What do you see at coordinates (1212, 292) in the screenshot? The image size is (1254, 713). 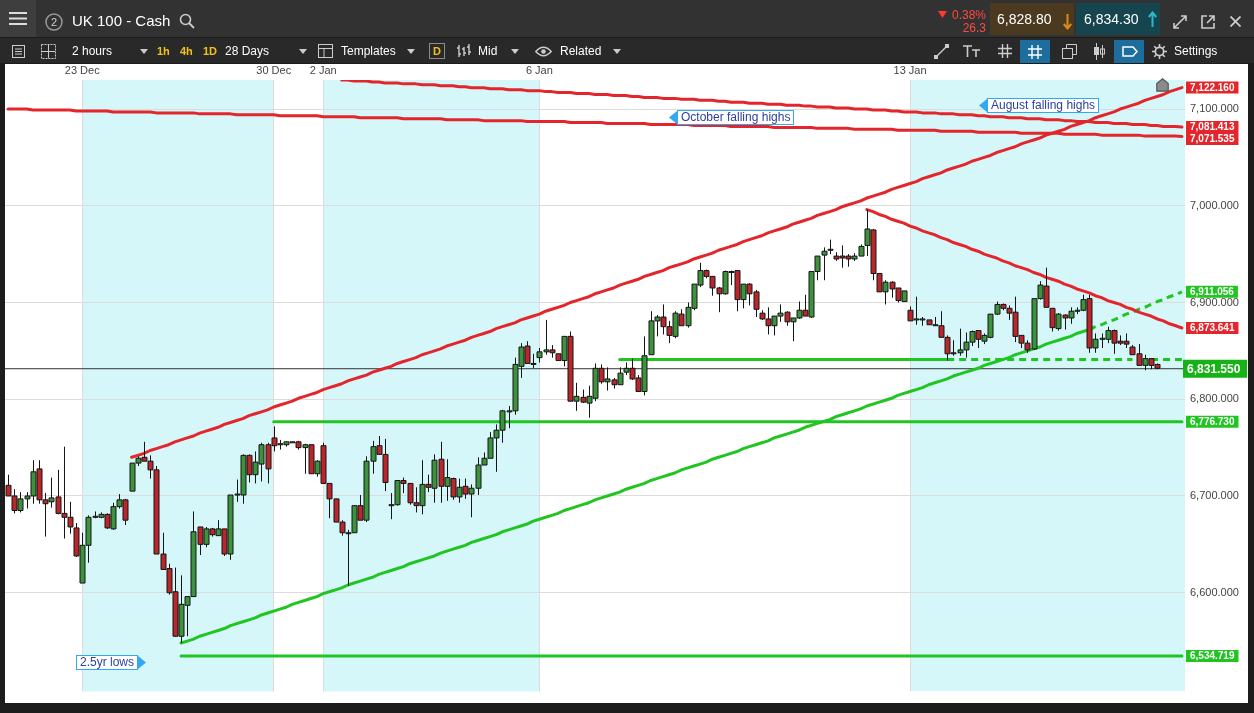 I see `data-label: 6,911.056` at bounding box center [1212, 292].